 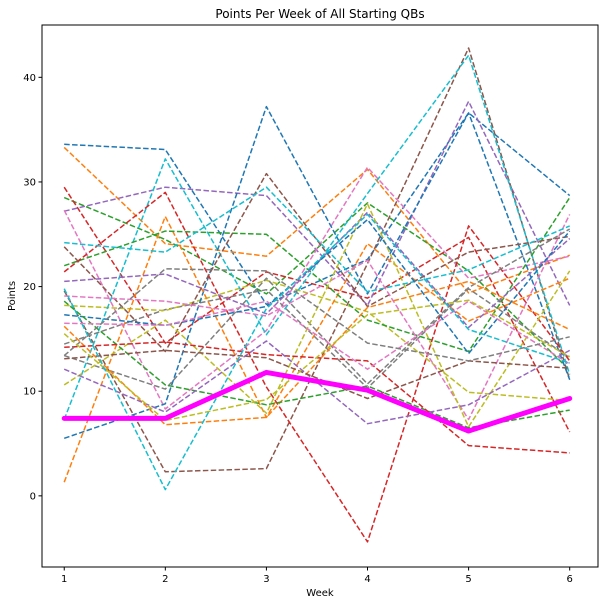 What do you see at coordinates (29, 392) in the screenshot?
I see `y-tick-label: 10` at bounding box center [29, 392].